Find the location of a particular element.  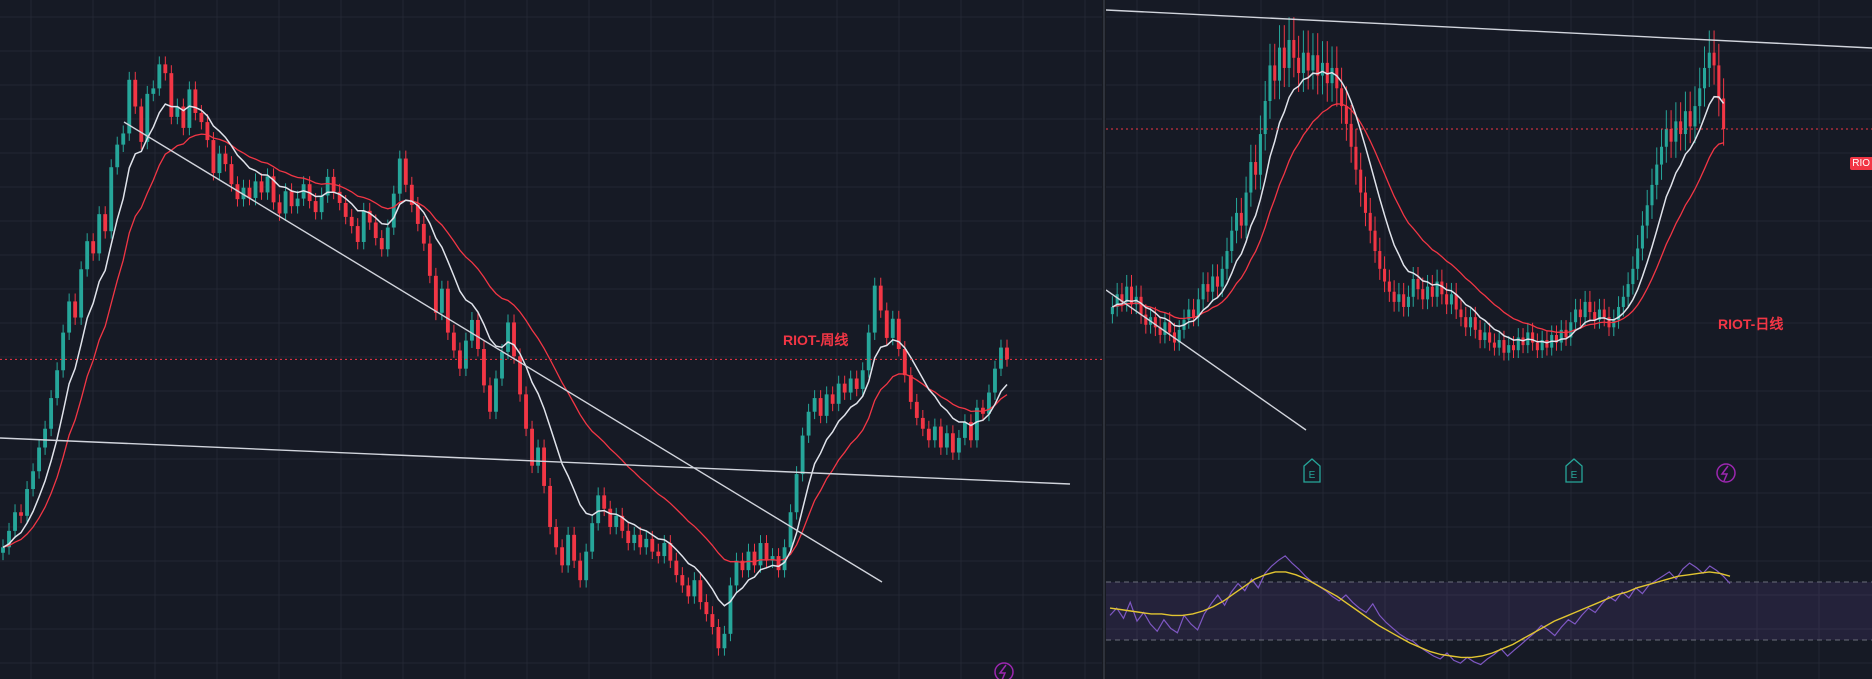

horizontal-trendline is located at coordinates (535, 461).